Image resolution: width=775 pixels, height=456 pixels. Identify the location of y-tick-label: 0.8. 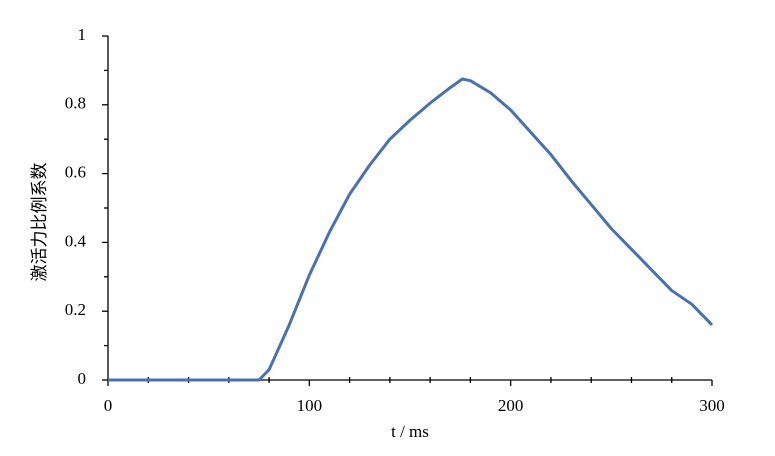
(75, 103).